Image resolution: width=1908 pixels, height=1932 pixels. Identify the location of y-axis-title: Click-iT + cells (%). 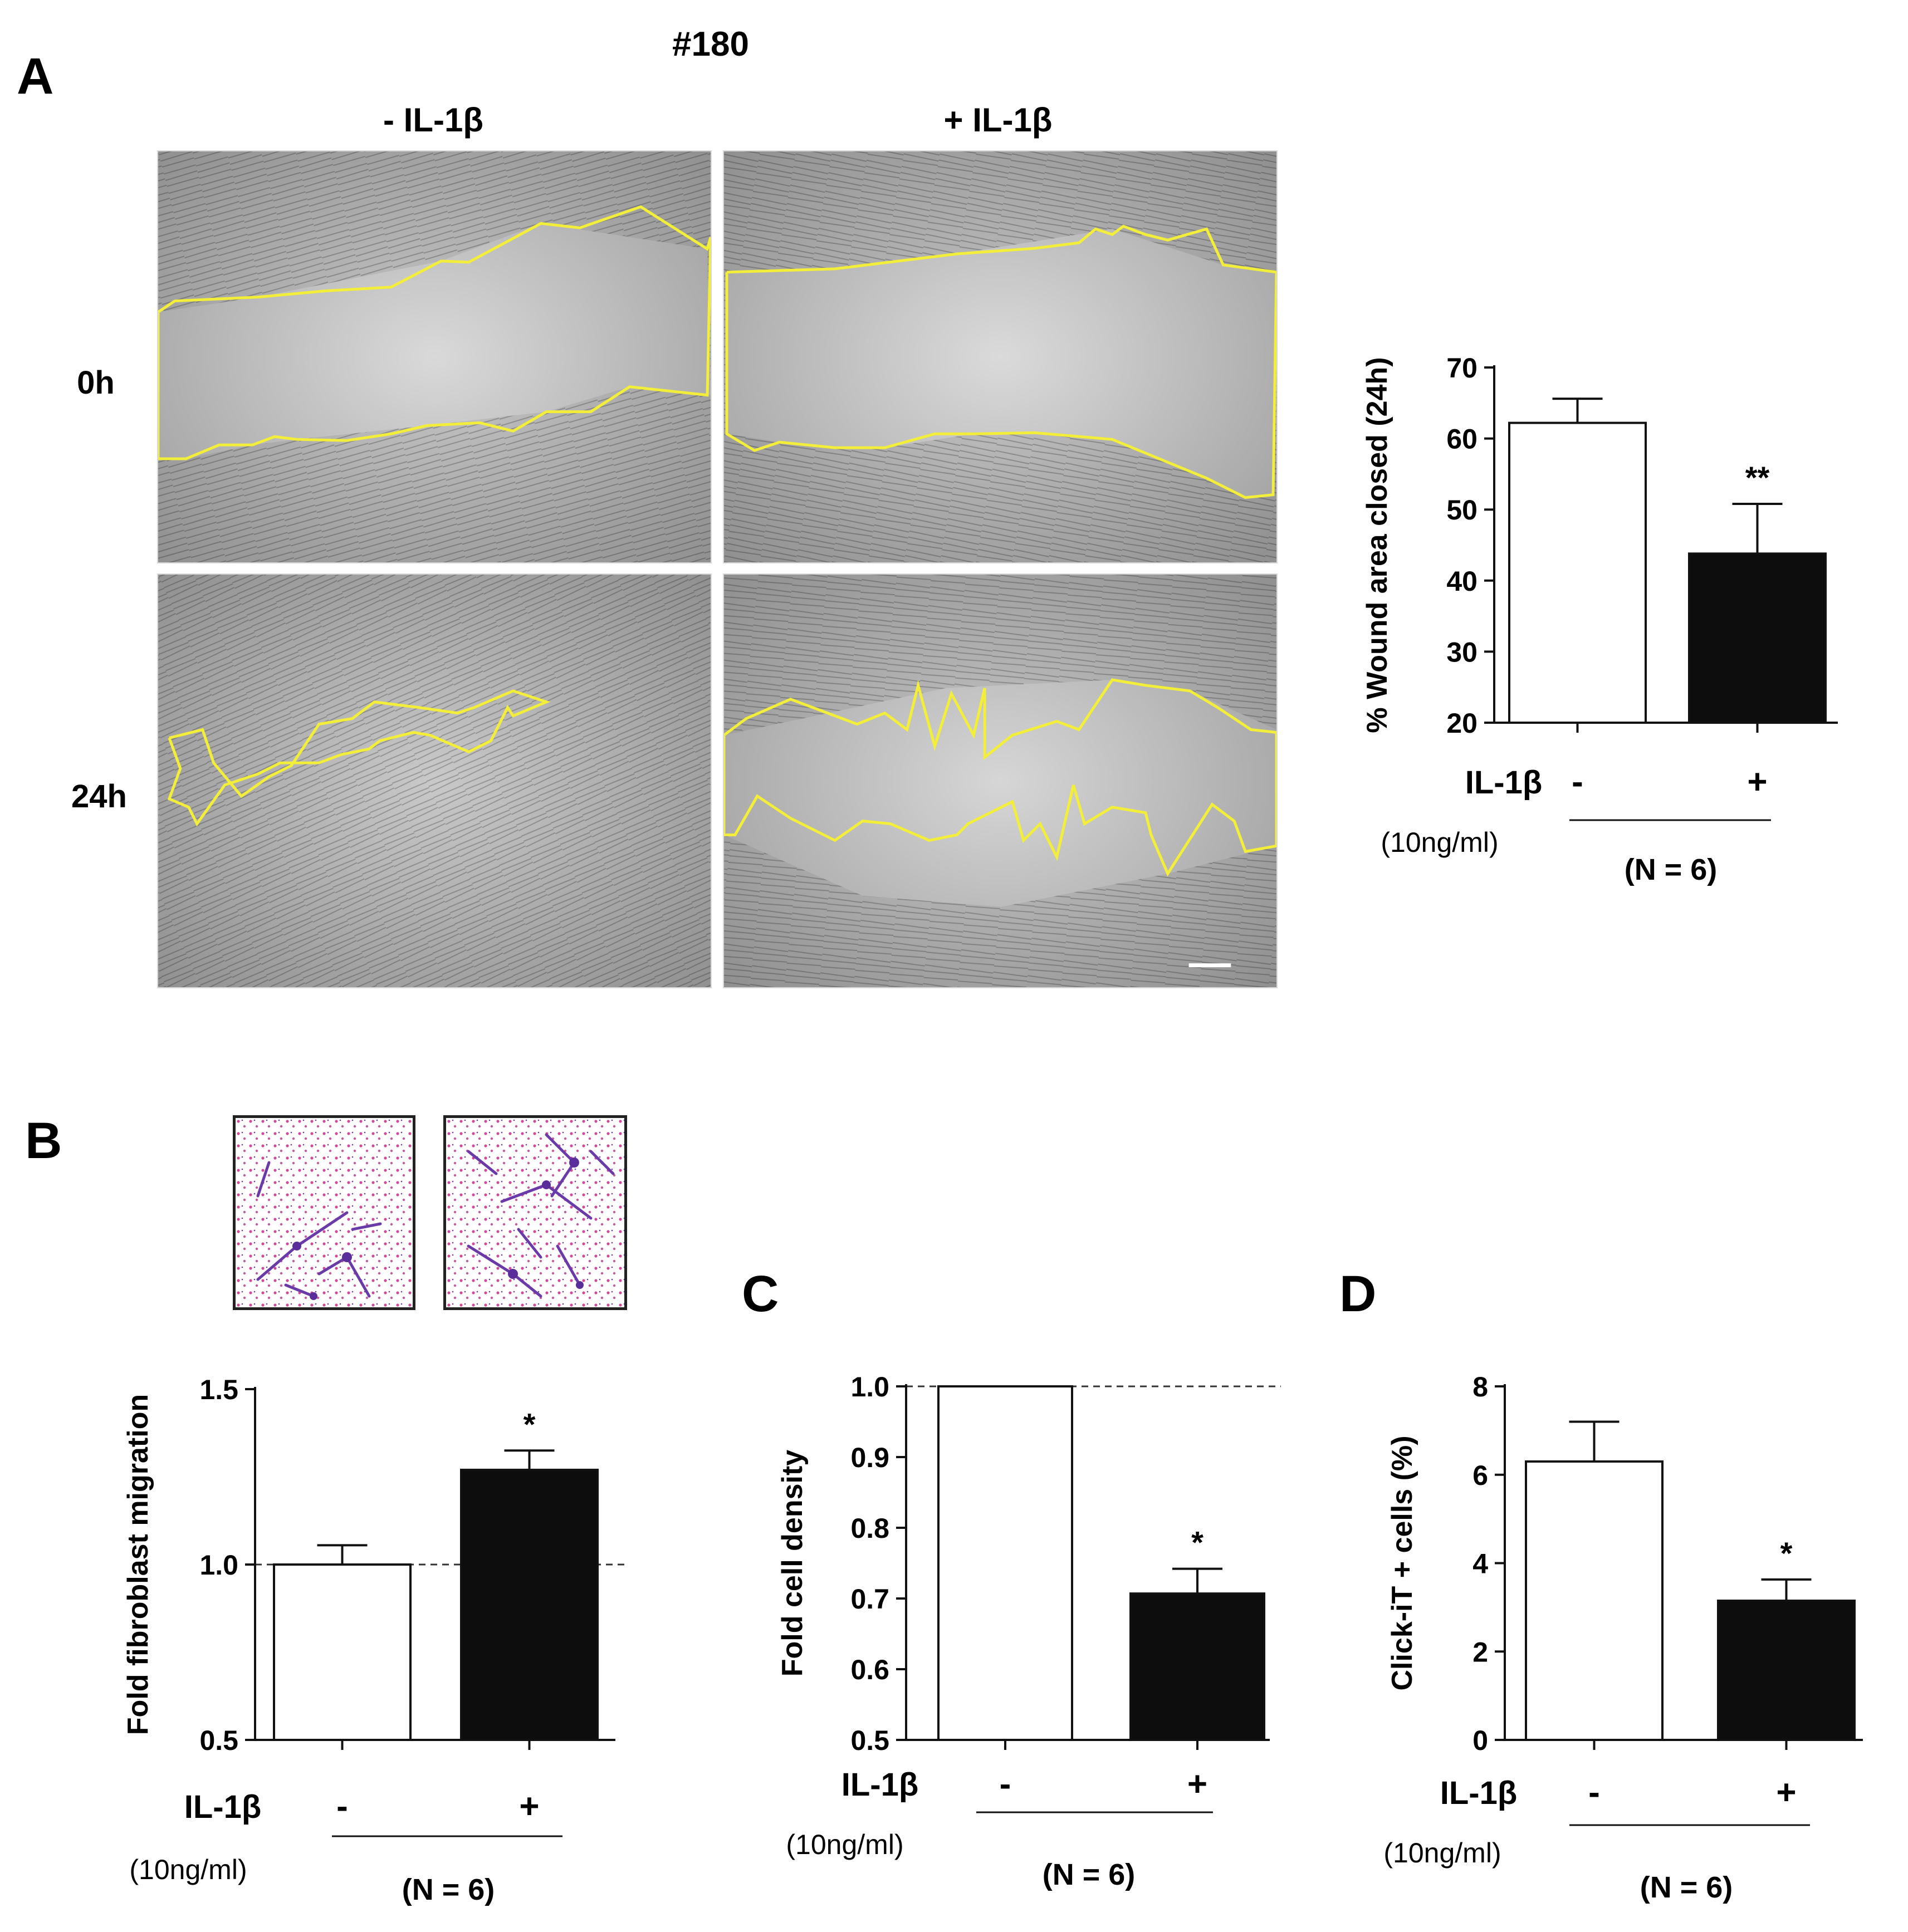
(1402, 1562).